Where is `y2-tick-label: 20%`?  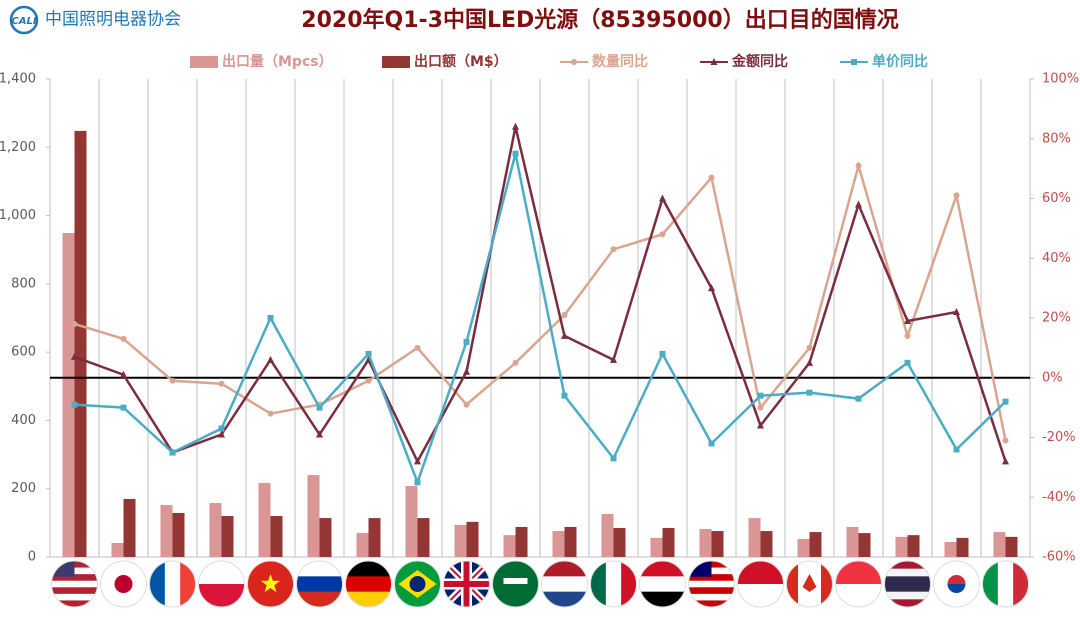
y2-tick-label: 20% is located at coordinates (1056, 318).